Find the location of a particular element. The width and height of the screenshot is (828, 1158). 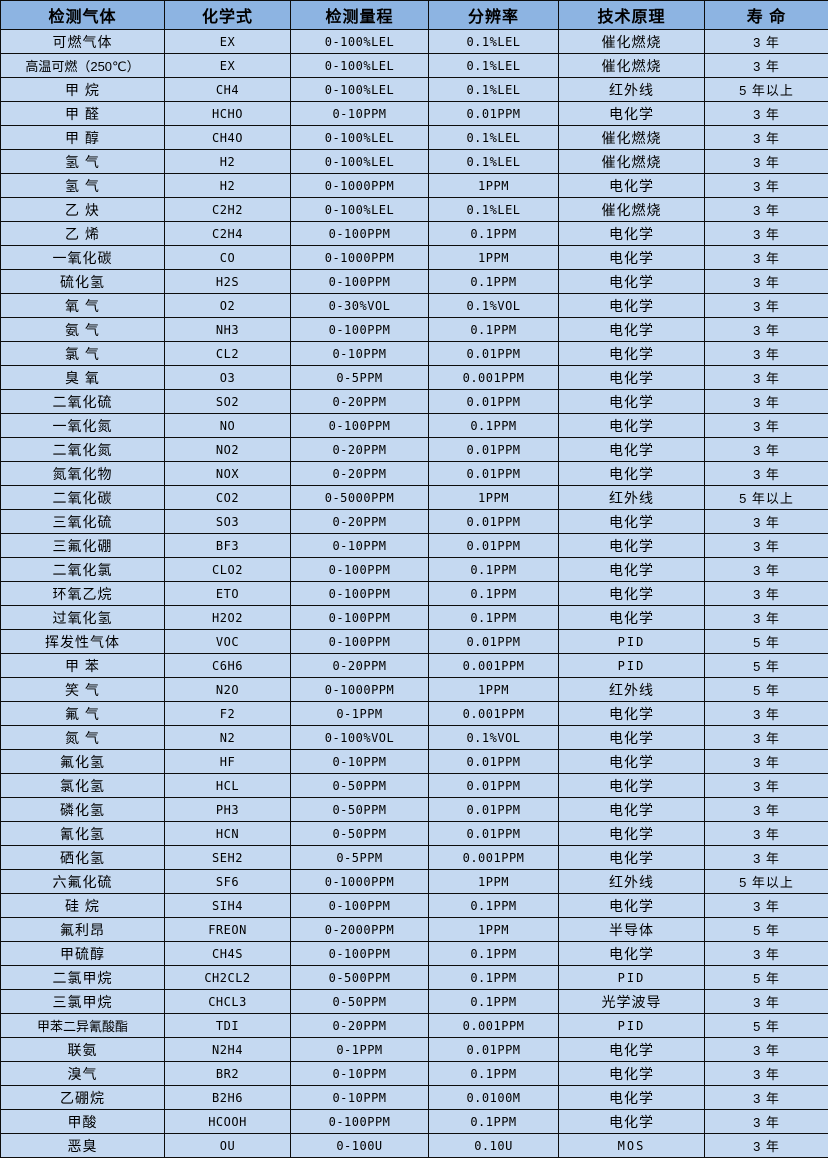

cell-technology: 红外线 is located at coordinates (632, 690).